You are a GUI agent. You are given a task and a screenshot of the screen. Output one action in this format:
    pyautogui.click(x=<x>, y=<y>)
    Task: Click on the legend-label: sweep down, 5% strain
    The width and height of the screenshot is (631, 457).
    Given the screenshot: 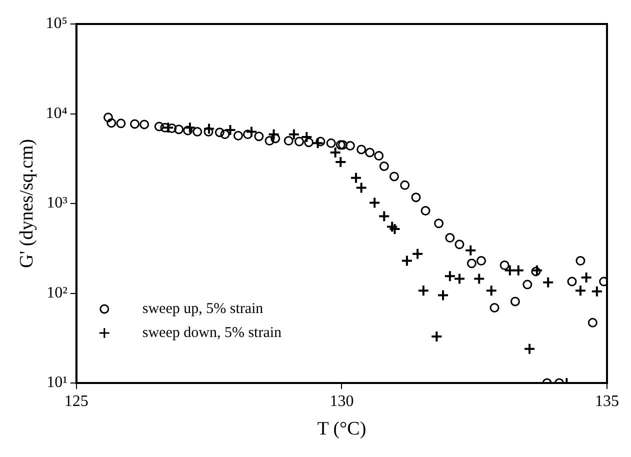 What is the action you would take?
    pyautogui.click(x=212, y=332)
    